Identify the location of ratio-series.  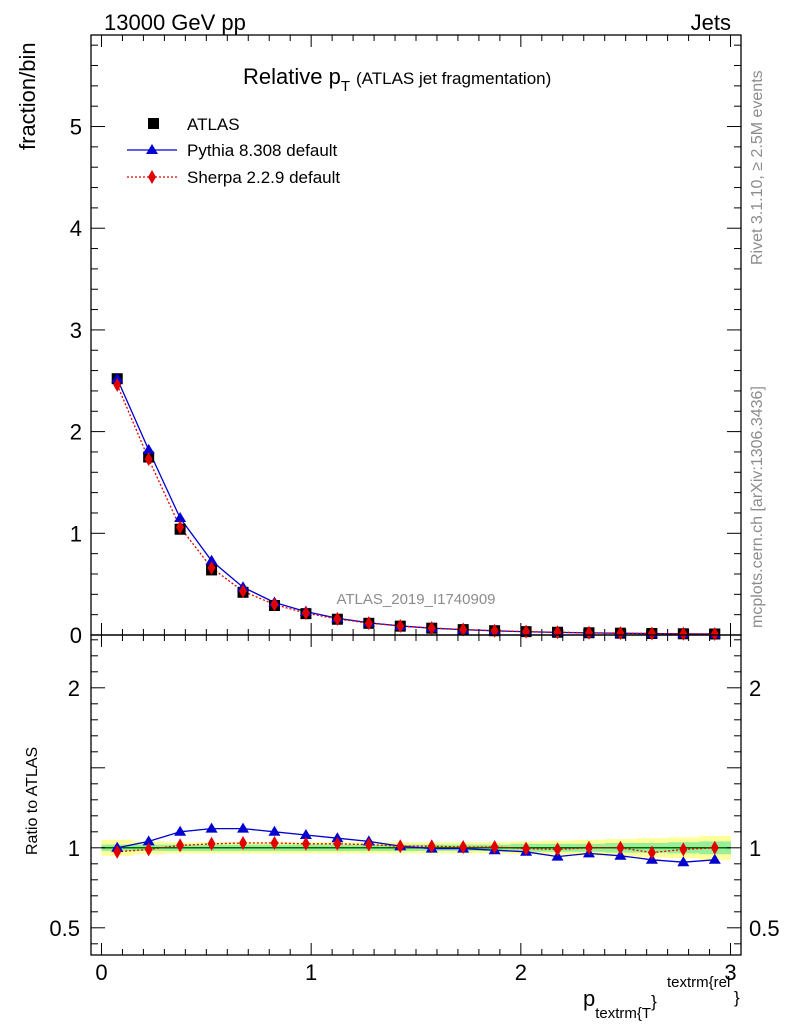
(416, 844).